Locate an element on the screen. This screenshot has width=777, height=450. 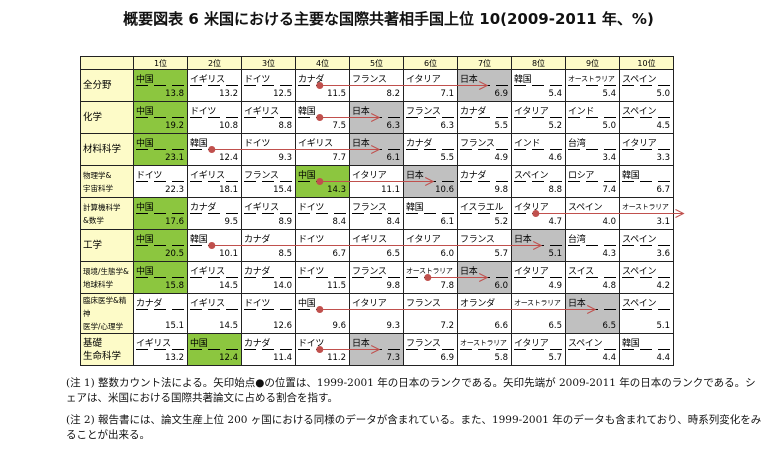
share-value: 13.8 is located at coordinates (174, 94).